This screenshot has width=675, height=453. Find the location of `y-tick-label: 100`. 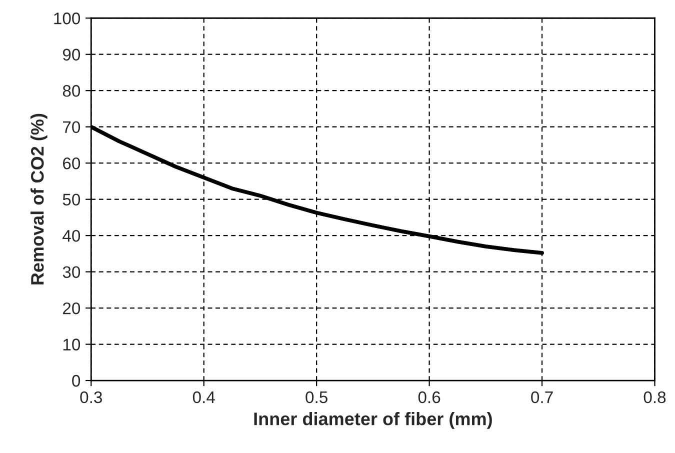

y-tick-label: 100 is located at coordinates (67, 18).